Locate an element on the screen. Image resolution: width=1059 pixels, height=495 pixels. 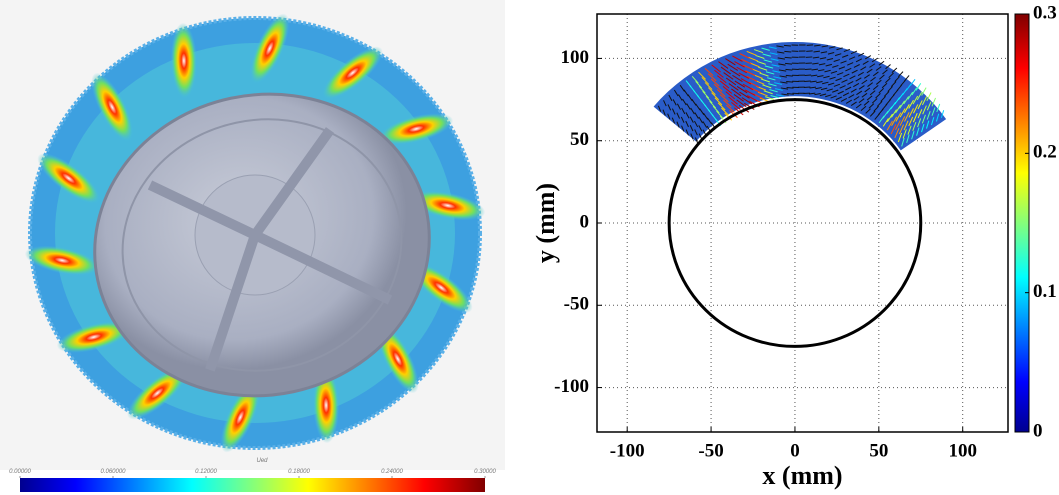
colorbar-tick-label: 0 is located at coordinates (1038, 430).